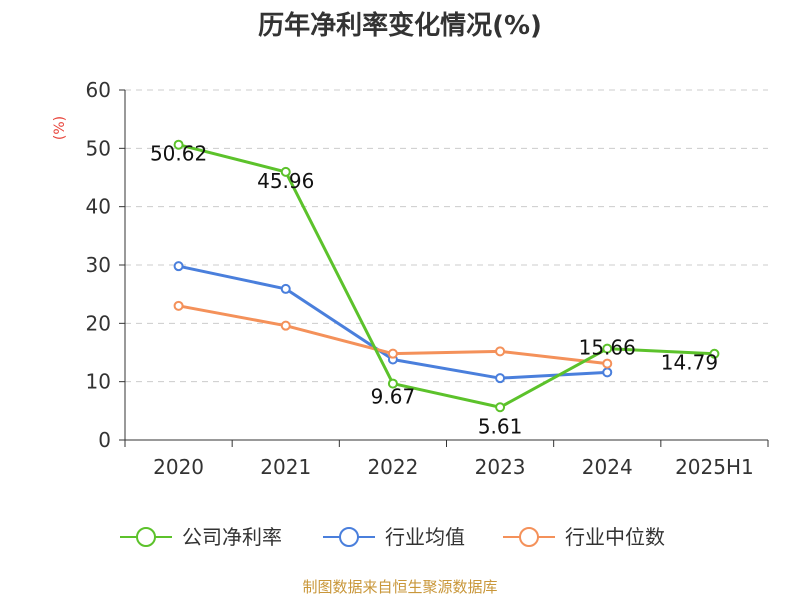  Describe the element at coordinates (425, 537) in the screenshot. I see `legend-label-1: 行业均值` at that location.